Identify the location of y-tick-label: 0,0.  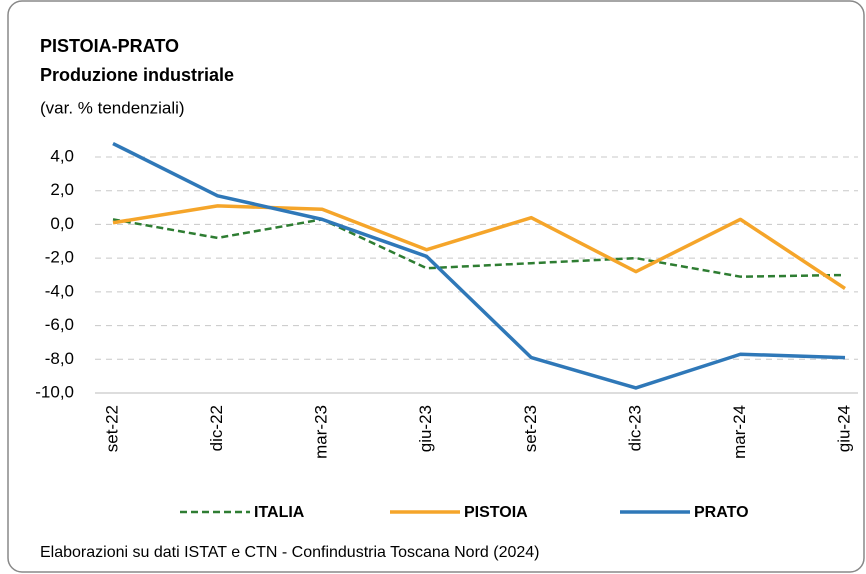
(62, 223).